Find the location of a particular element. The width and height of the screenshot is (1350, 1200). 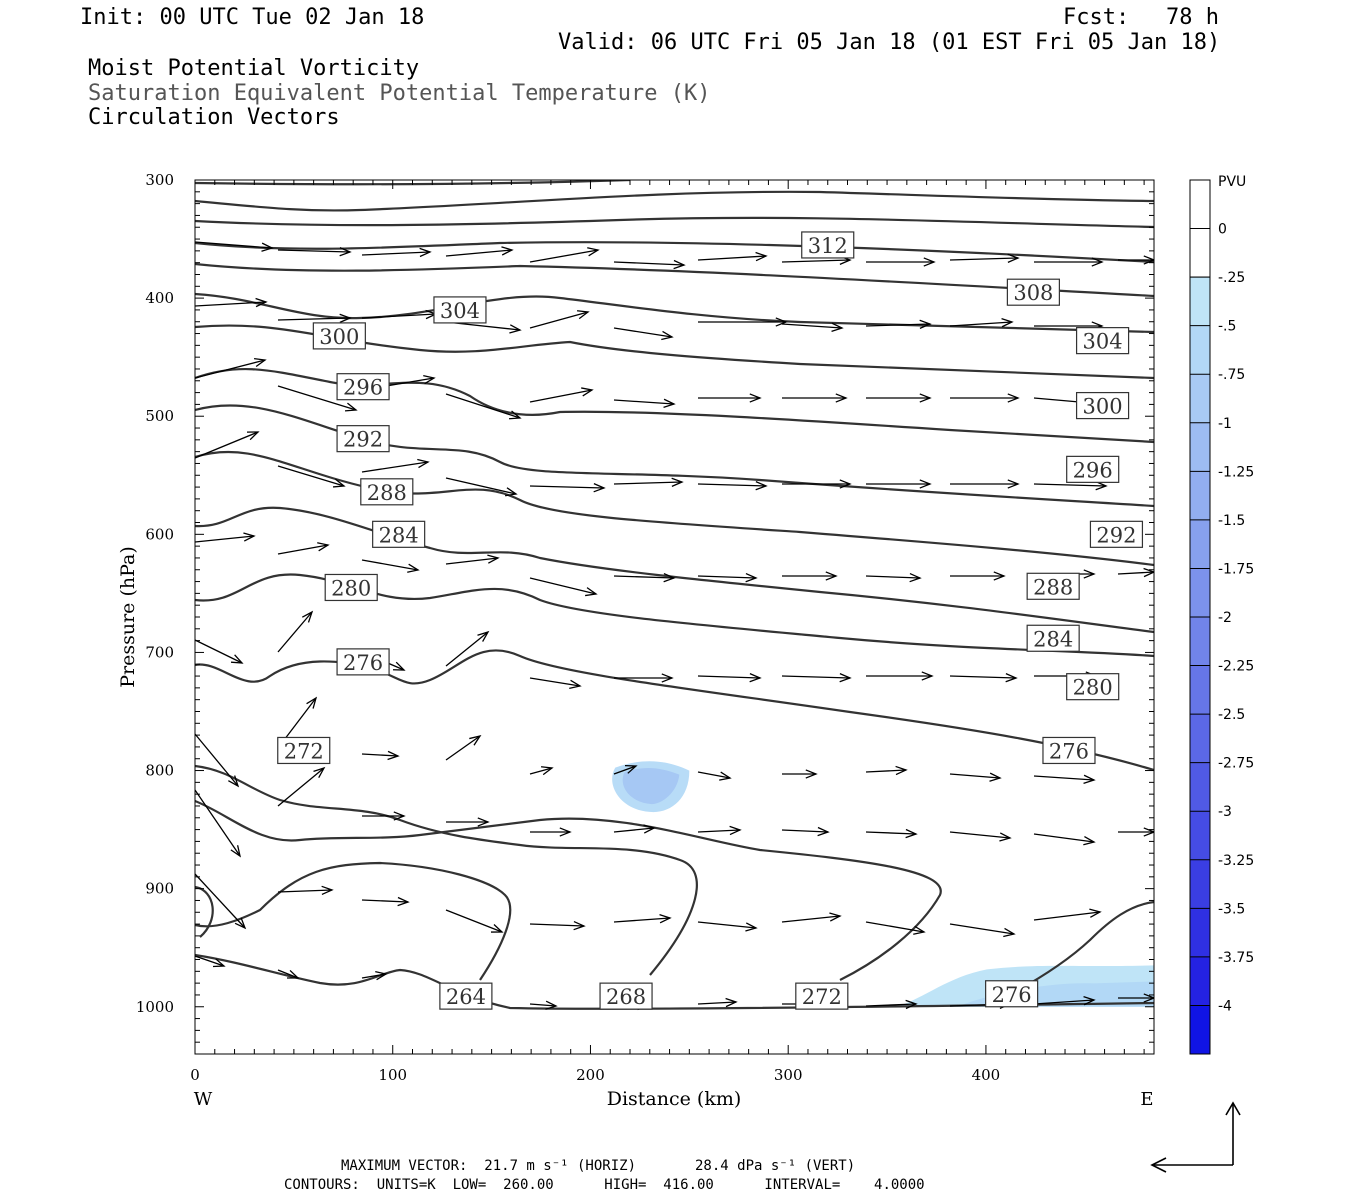

y-tick-label: 500 is located at coordinates (159, 416).